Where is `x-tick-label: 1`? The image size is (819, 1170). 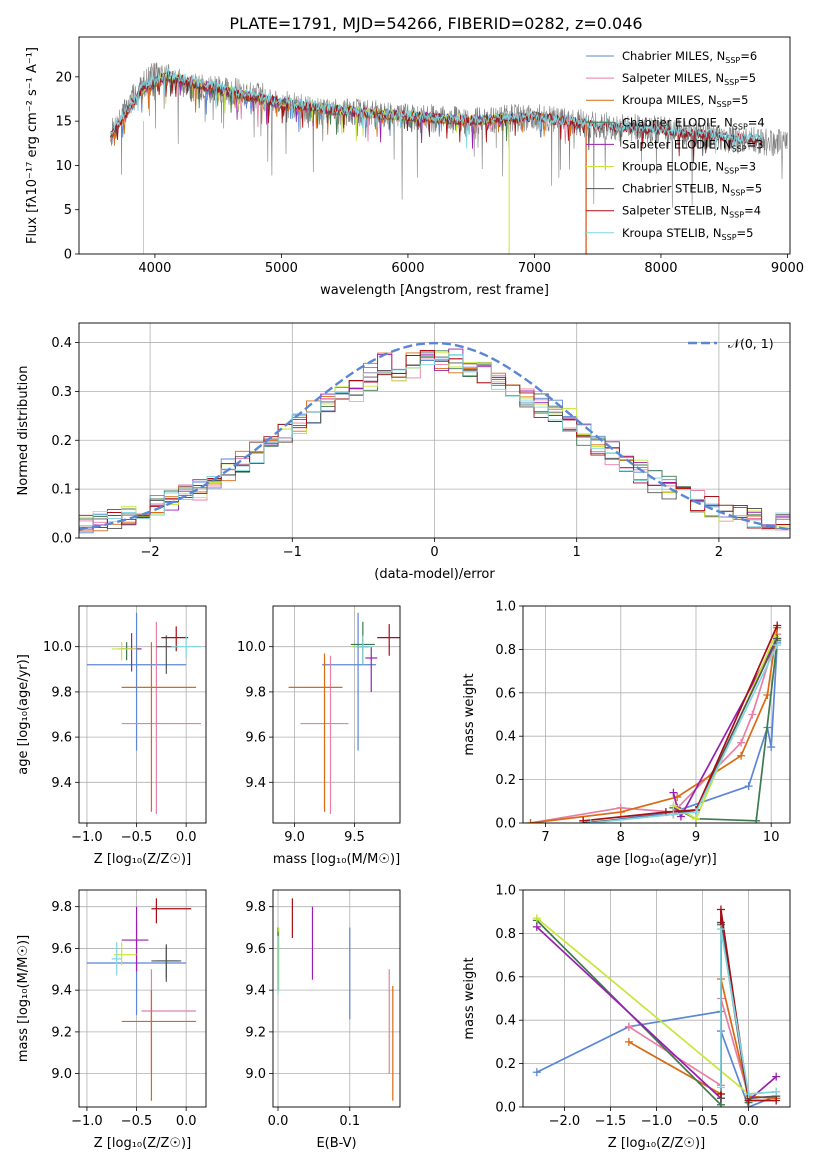 x-tick-label: 1 is located at coordinates (577, 552).